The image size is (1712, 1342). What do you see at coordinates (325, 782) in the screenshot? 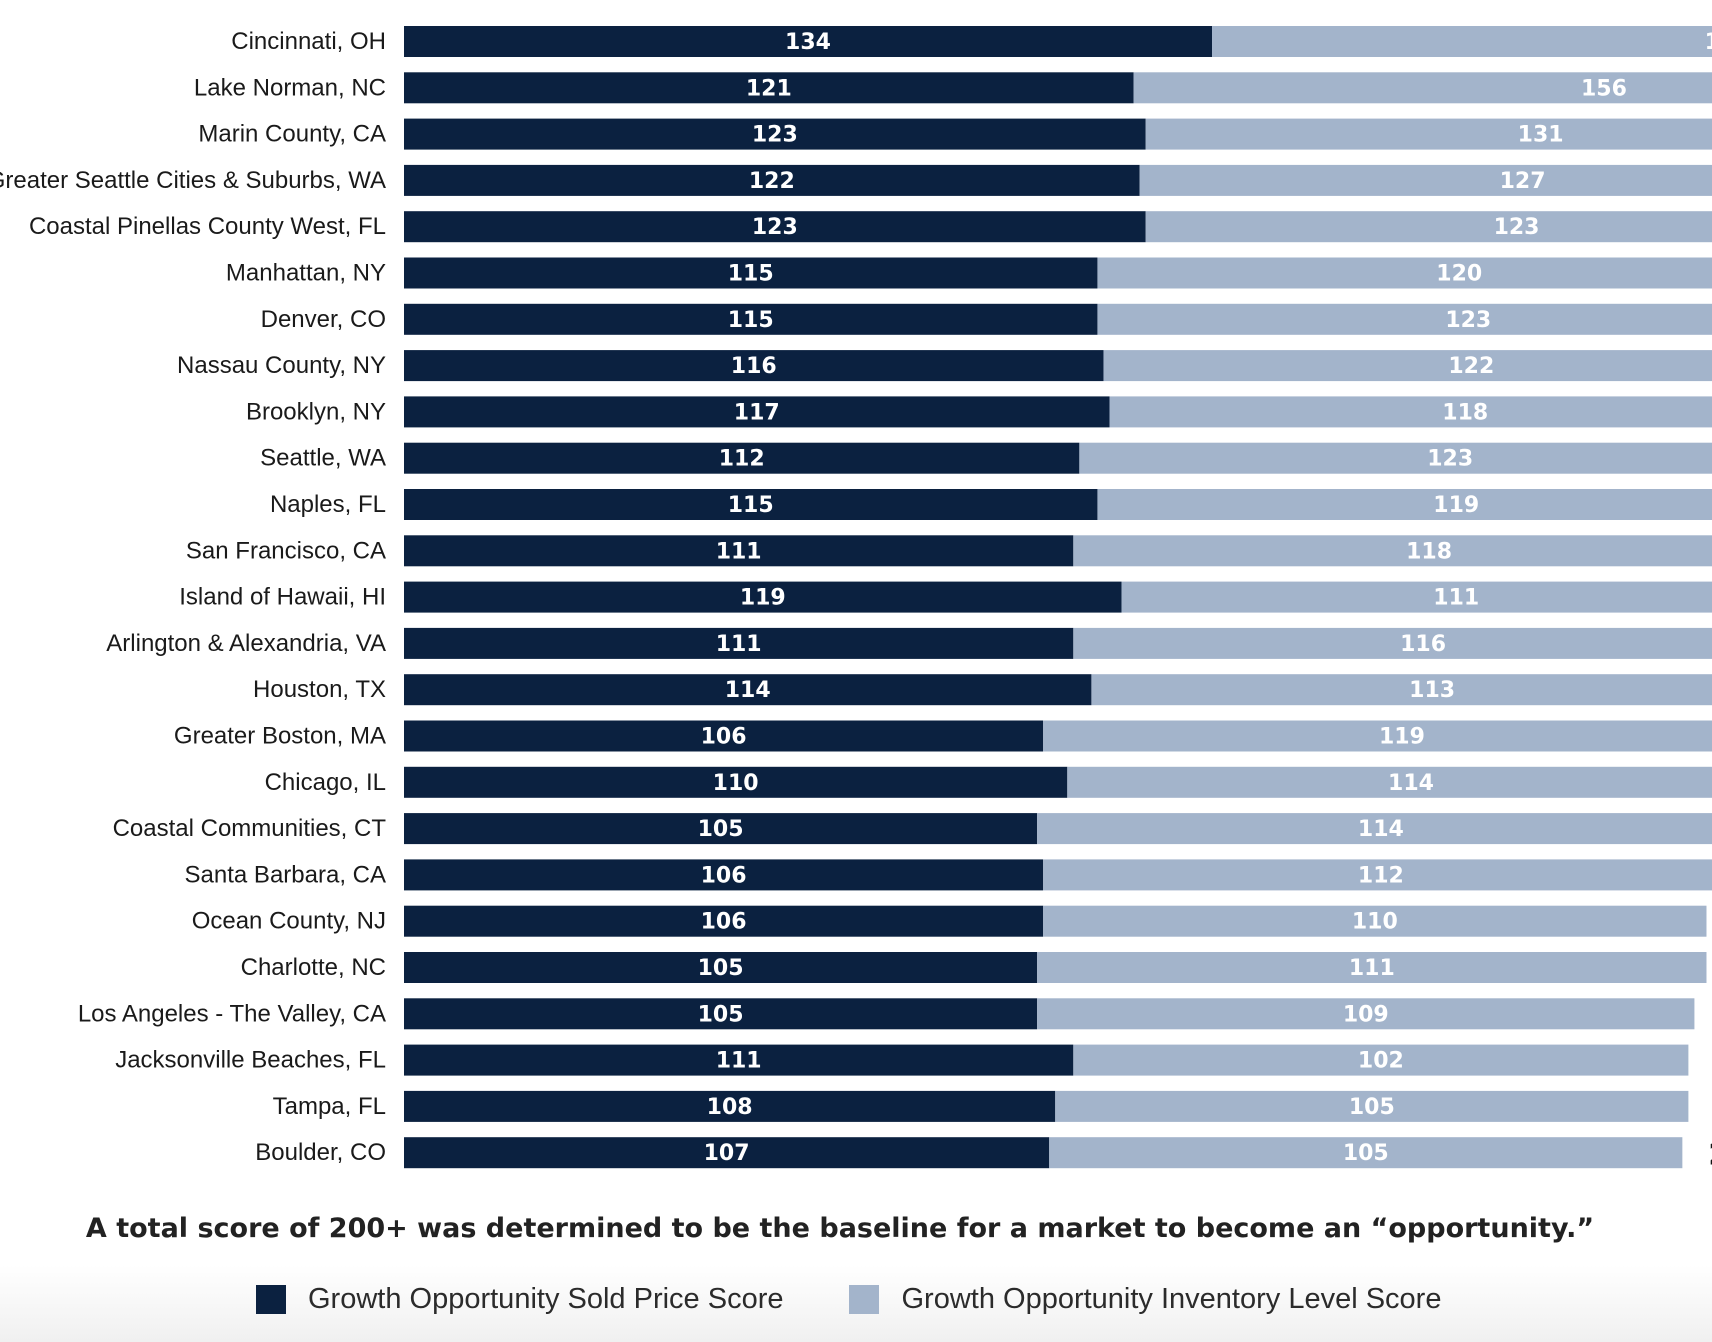
I see `category-label: Chicago, IL` at bounding box center [325, 782].